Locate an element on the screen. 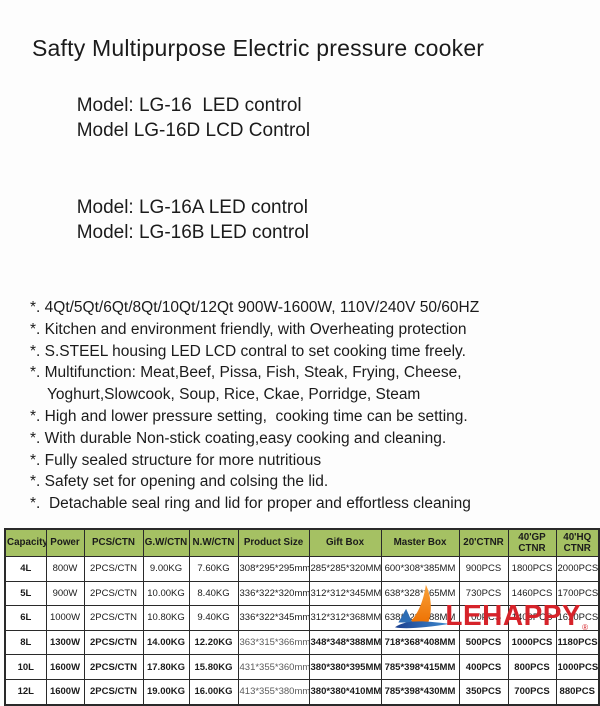  model-name: Model: LG-16A LED control is located at coordinates (192, 207).